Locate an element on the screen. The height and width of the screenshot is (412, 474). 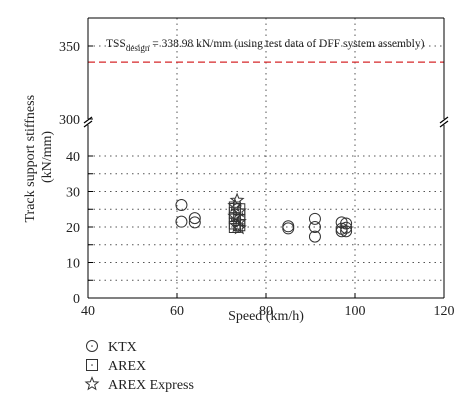
y-tick-label: 10 is located at coordinates (73, 264).